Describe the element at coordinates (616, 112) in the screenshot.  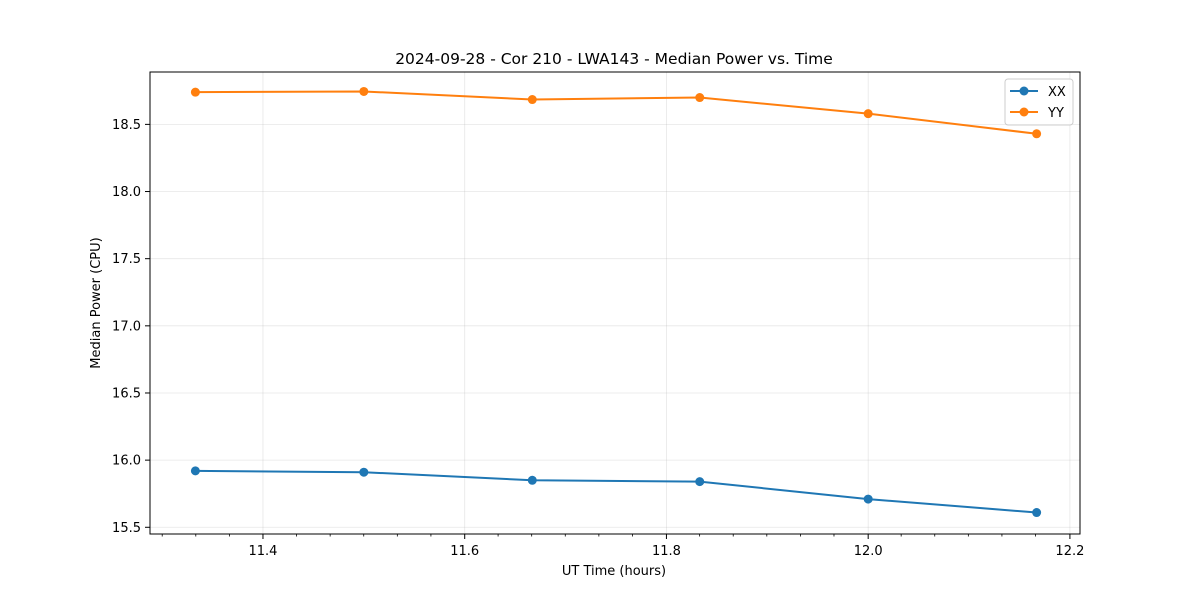
I see `series-line-yy` at that location.